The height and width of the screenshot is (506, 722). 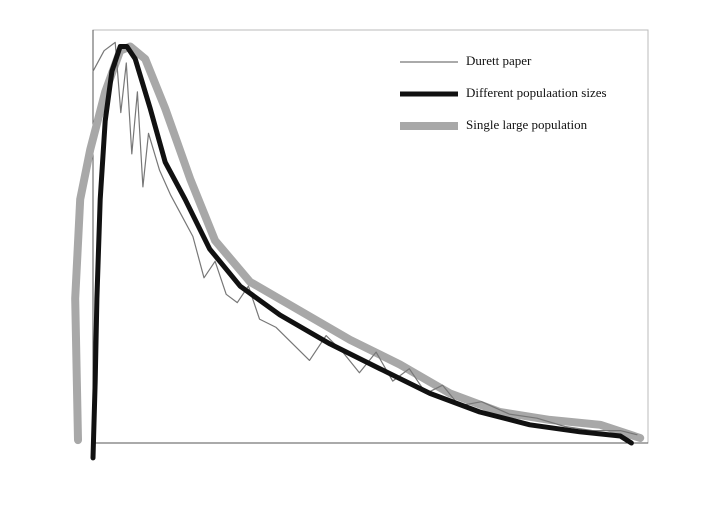 I want to click on legend-label: Different populaation sizes, so click(x=536, y=92).